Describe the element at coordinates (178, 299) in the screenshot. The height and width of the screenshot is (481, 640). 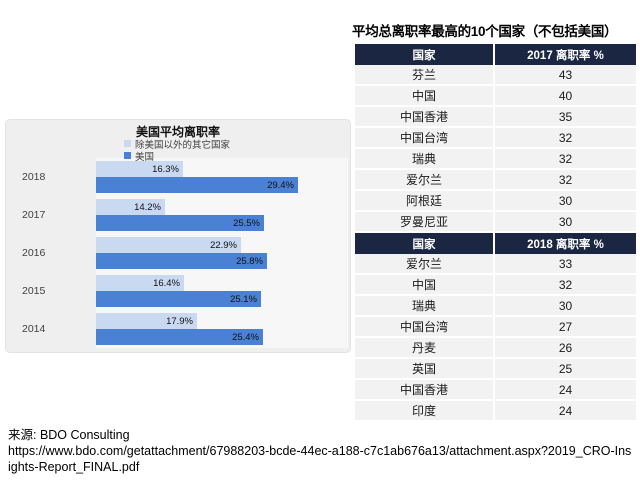
I see `bar-us: 25.1%` at that location.